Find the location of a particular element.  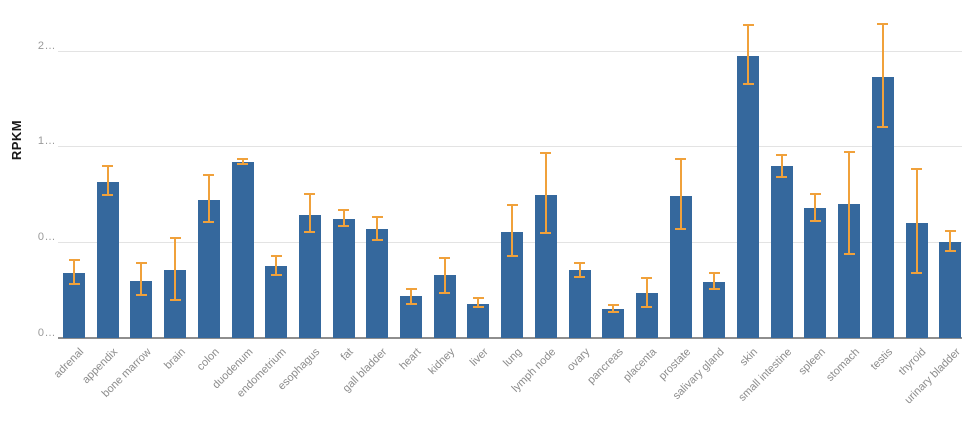

error-cap-bottom-placenta is located at coordinates (647, 307).